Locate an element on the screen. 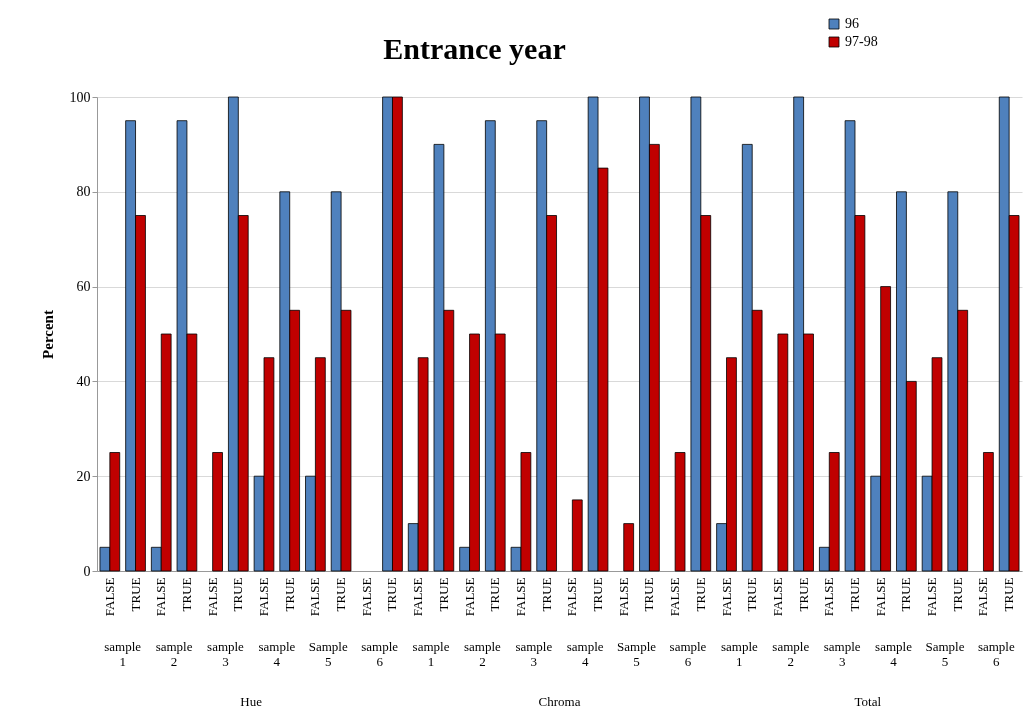 The height and width of the screenshot is (720, 1027). y-tick-label: 60 is located at coordinates (83, 287).